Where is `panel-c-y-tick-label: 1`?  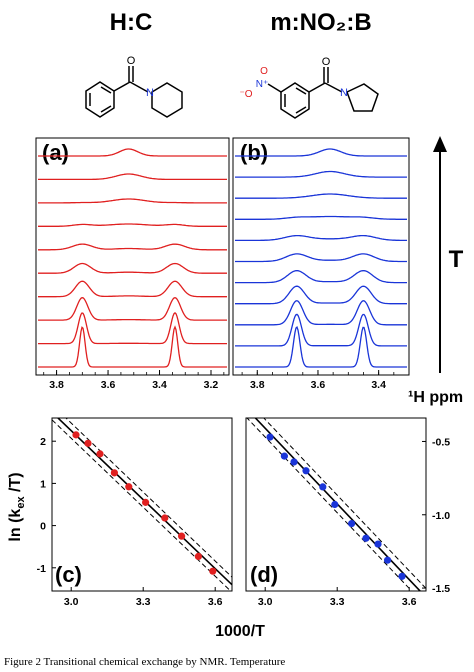 panel-c-y-tick-label: 1 is located at coordinates (43, 484).